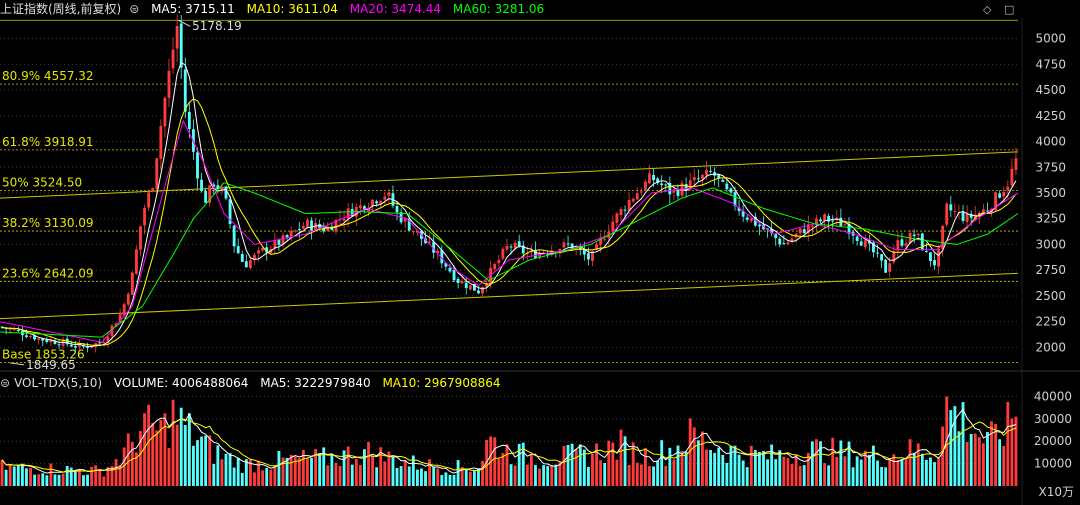  What do you see at coordinates (1050, 244) in the screenshot?
I see `price-tick-label: 3000` at bounding box center [1050, 244].